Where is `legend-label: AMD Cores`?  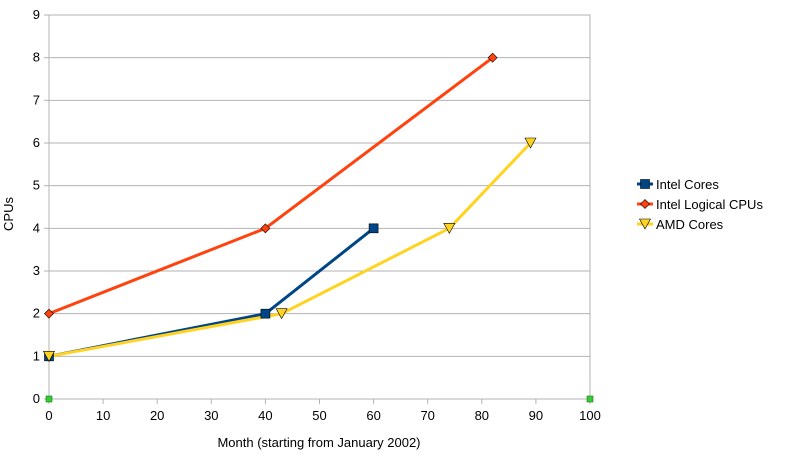 legend-label: AMD Cores is located at coordinates (690, 224).